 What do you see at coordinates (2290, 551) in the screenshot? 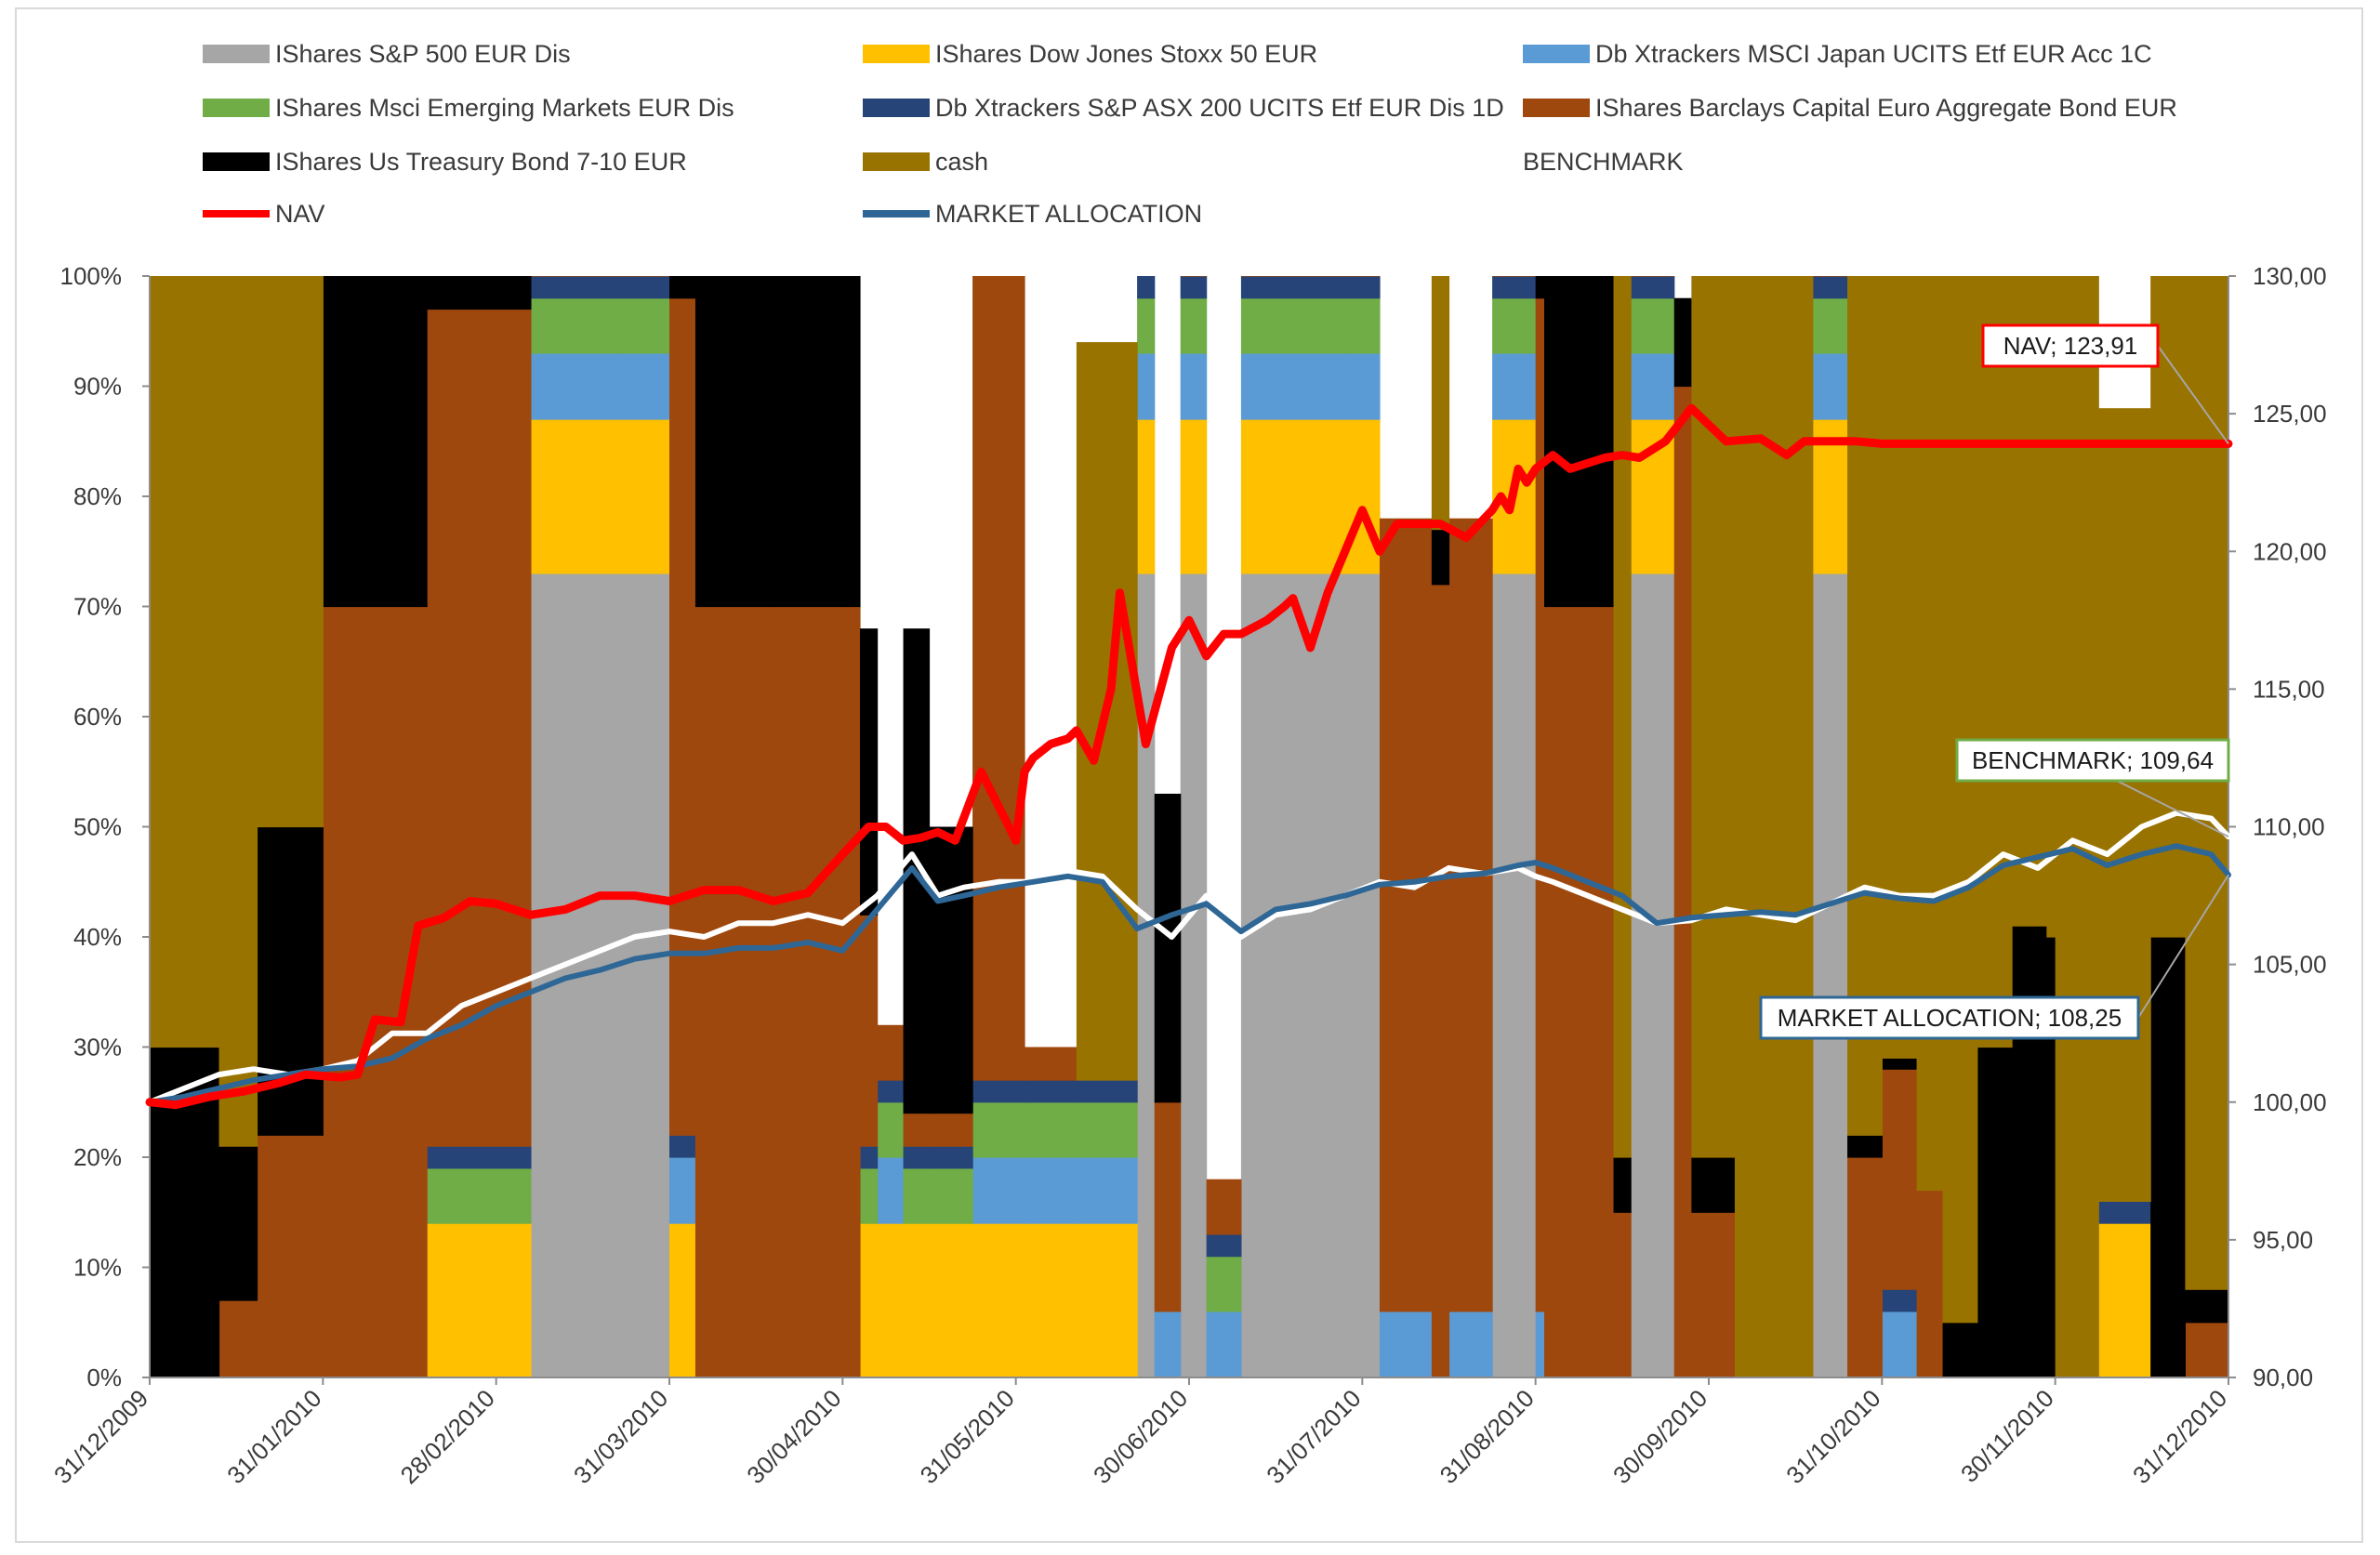
I see `y2-tick-label: 120,00` at bounding box center [2290, 551].